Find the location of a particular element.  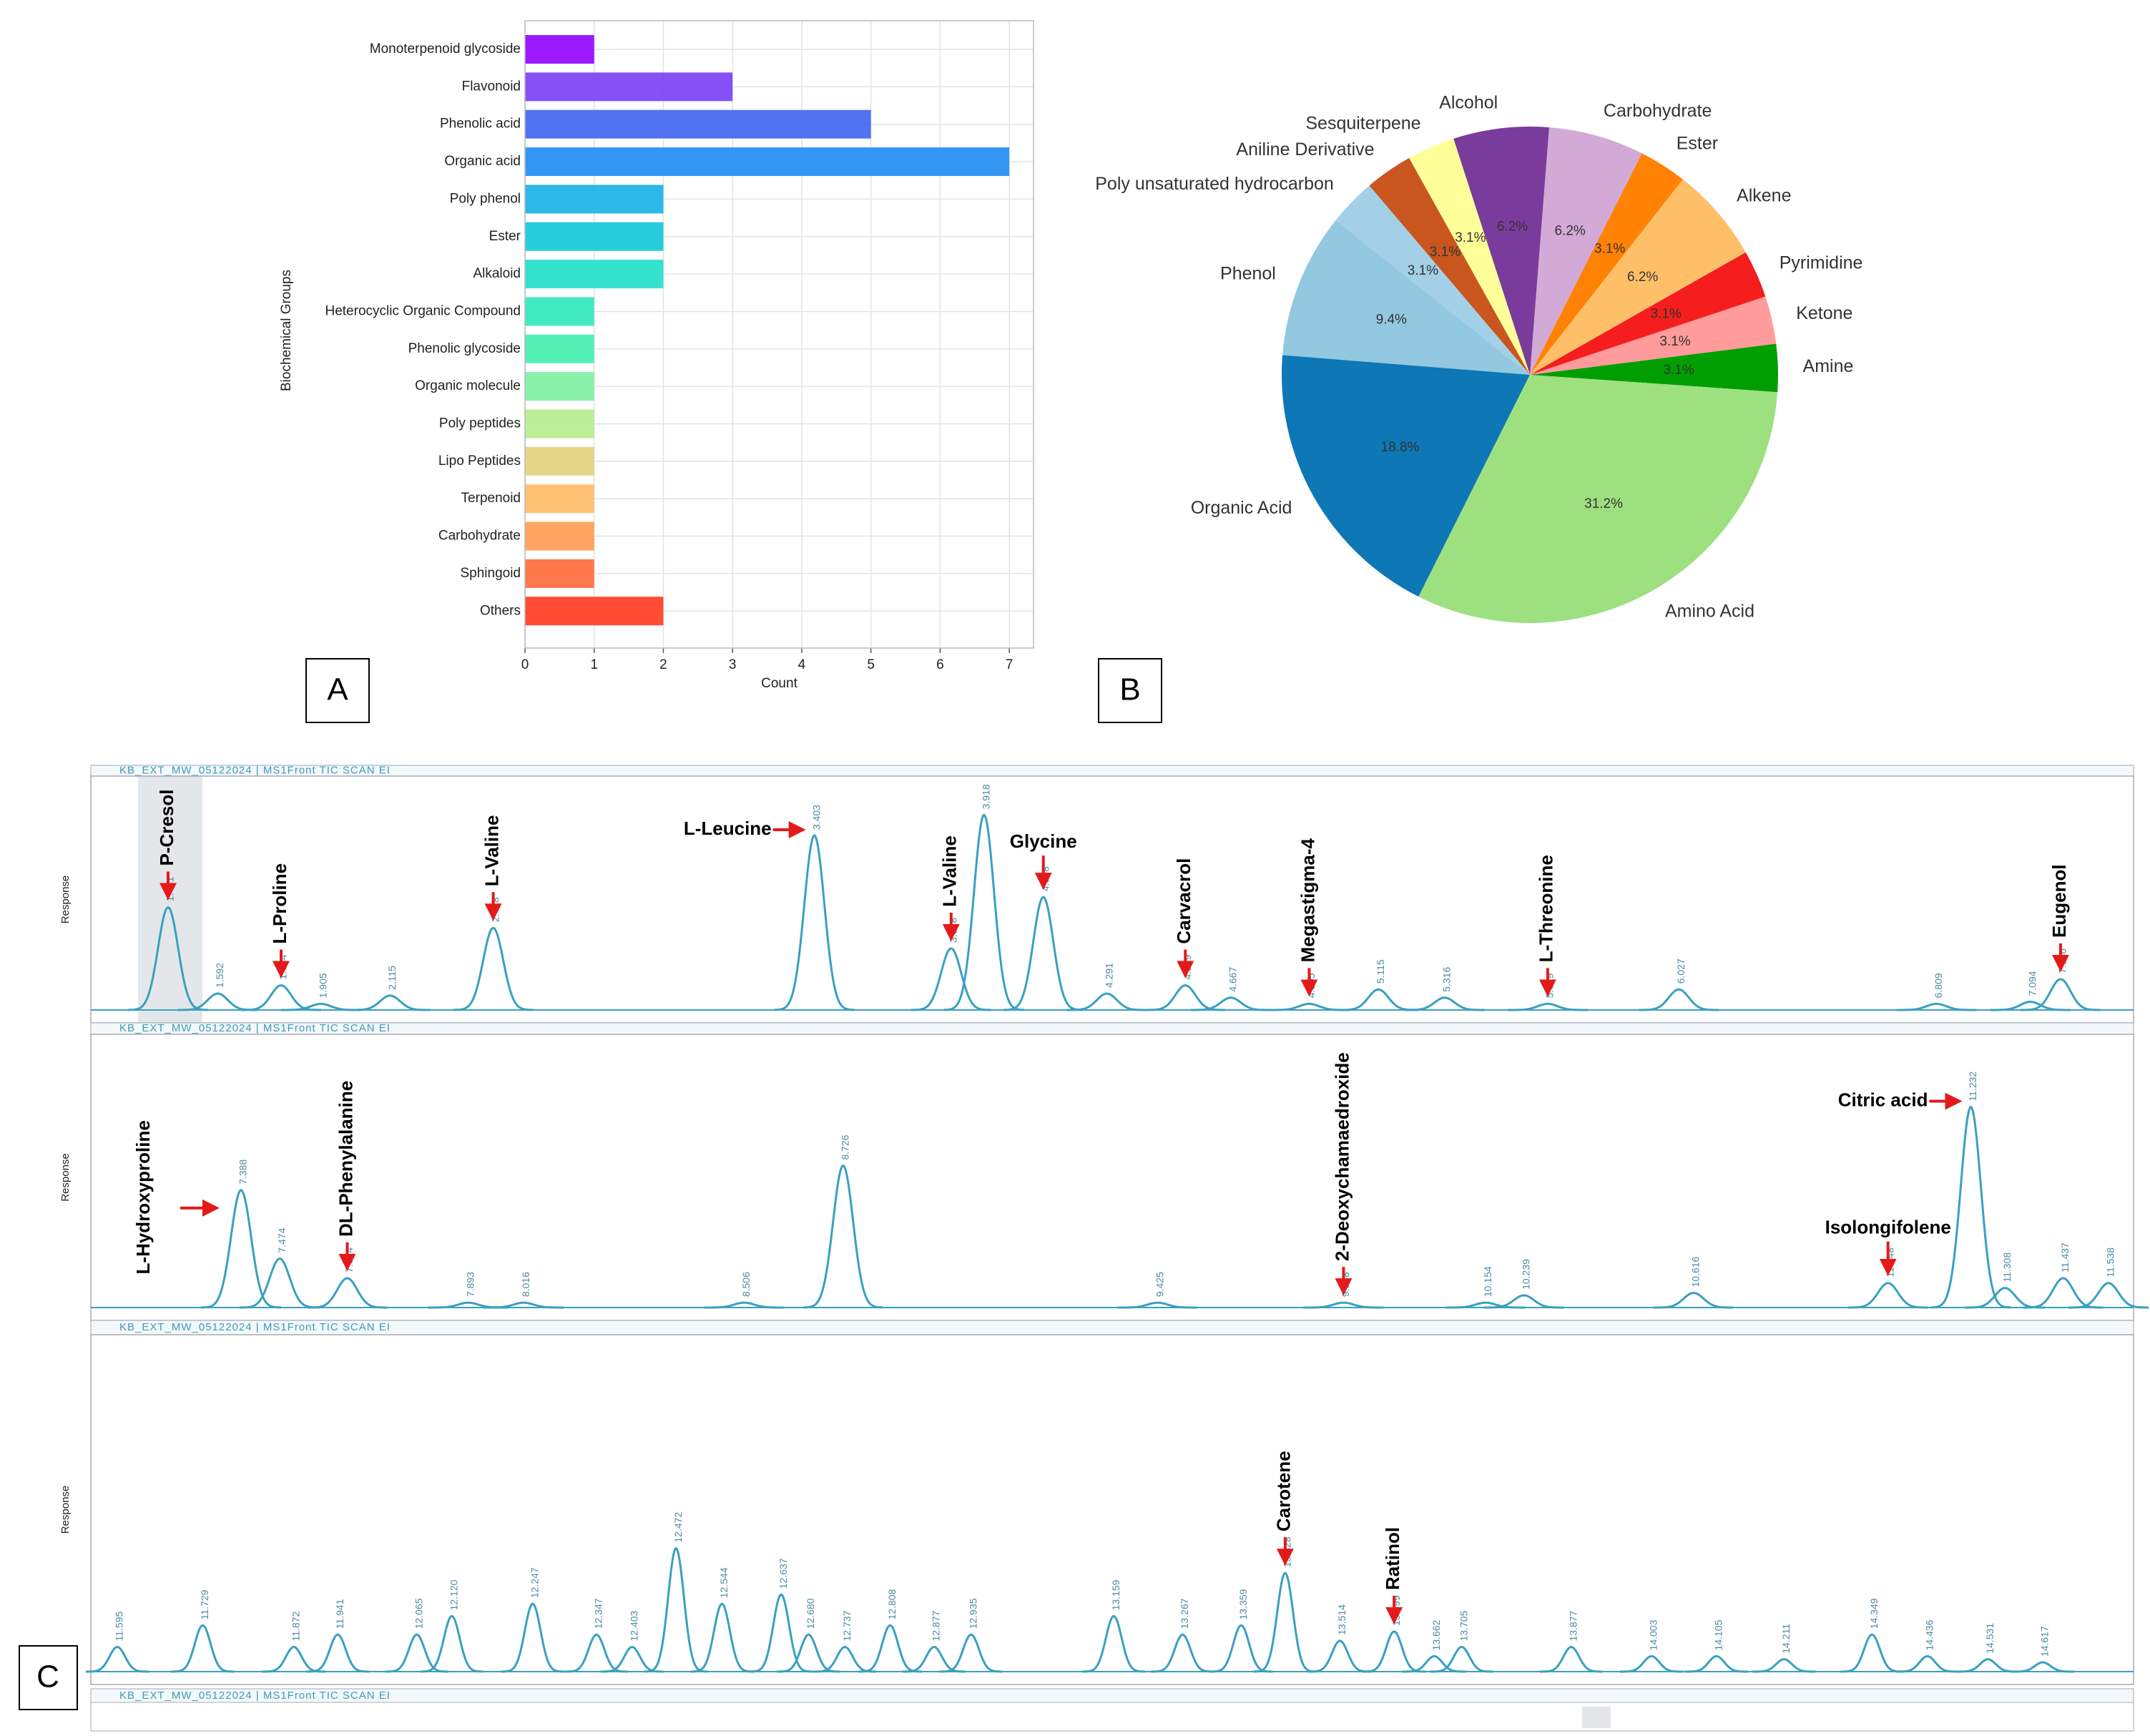

peak-label: 4.291 is located at coordinates (1108, 976).